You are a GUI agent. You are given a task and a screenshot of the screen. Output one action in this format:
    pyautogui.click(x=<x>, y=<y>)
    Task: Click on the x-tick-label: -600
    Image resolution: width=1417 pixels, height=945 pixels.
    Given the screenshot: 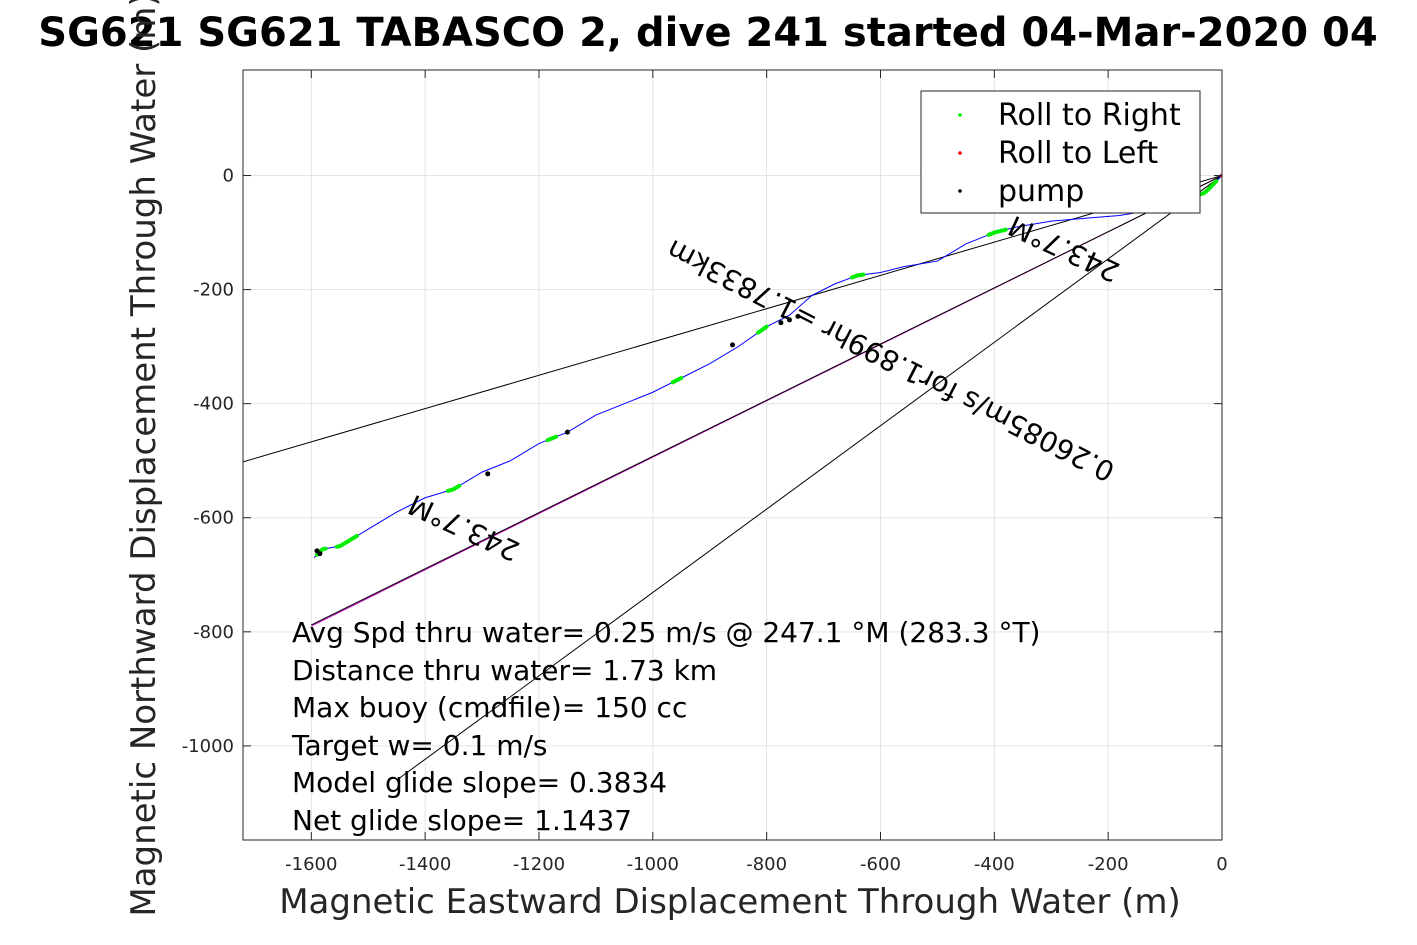 What is the action you would take?
    pyautogui.click(x=880, y=864)
    